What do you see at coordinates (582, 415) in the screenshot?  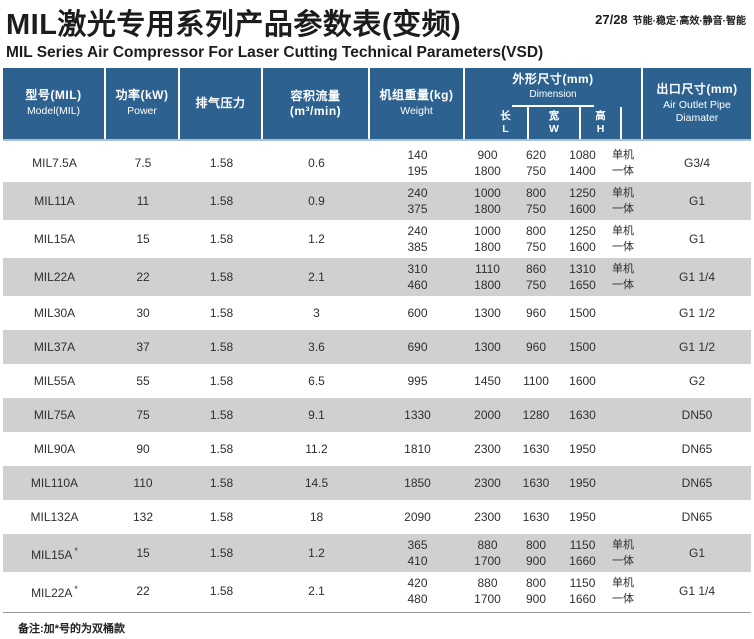 I see `cell-dim-height: 1630` at bounding box center [582, 415].